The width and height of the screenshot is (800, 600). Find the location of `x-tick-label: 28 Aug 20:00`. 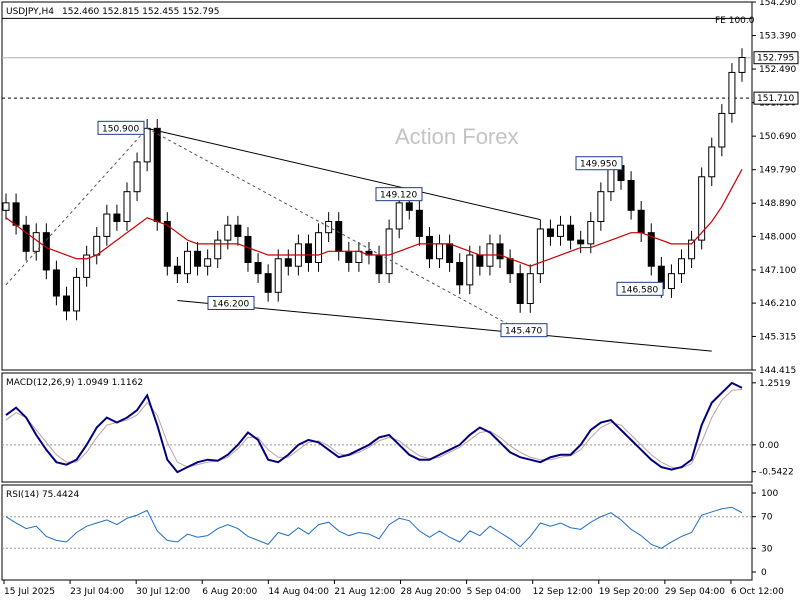

x-tick-label: 28 Aug 20:00 is located at coordinates (431, 592).